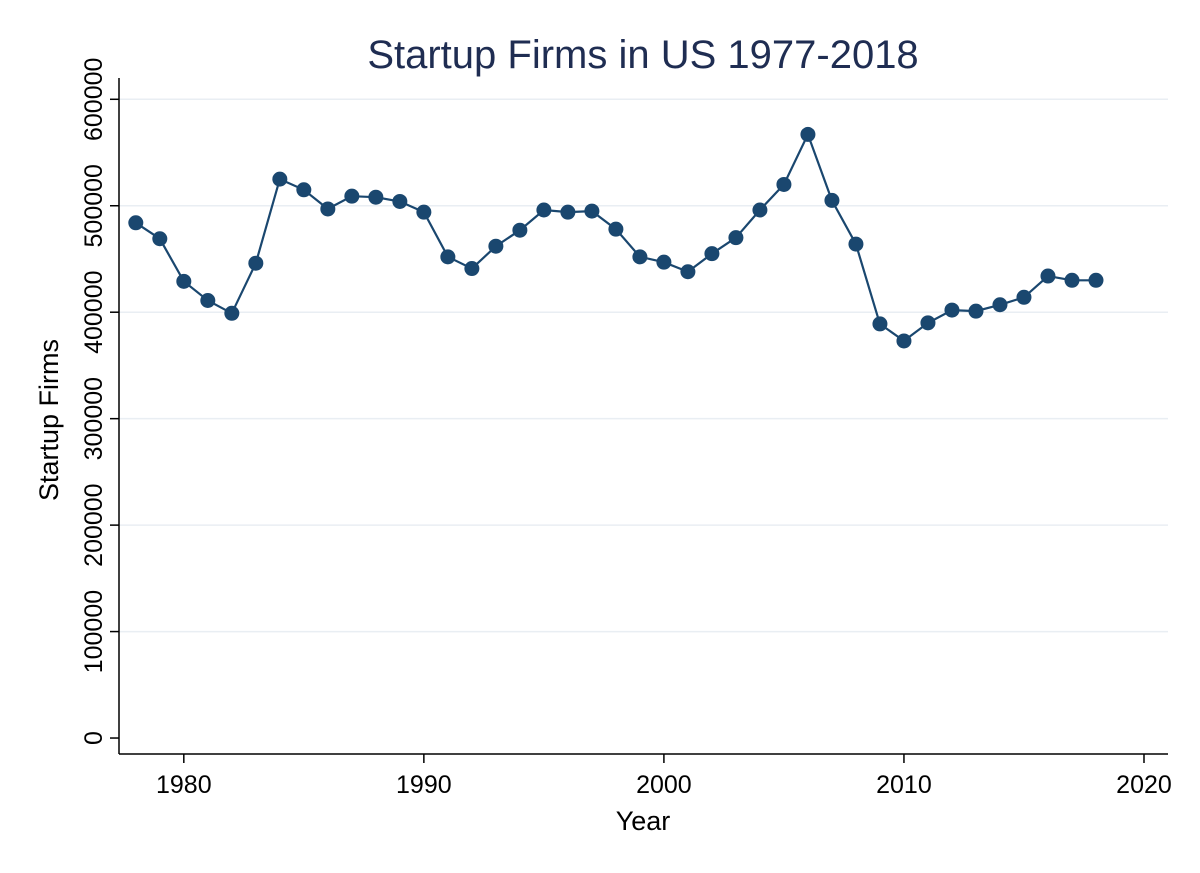 The image size is (1200, 873). Describe the element at coordinates (424, 212) in the screenshot. I see `data-point-1990` at that location.